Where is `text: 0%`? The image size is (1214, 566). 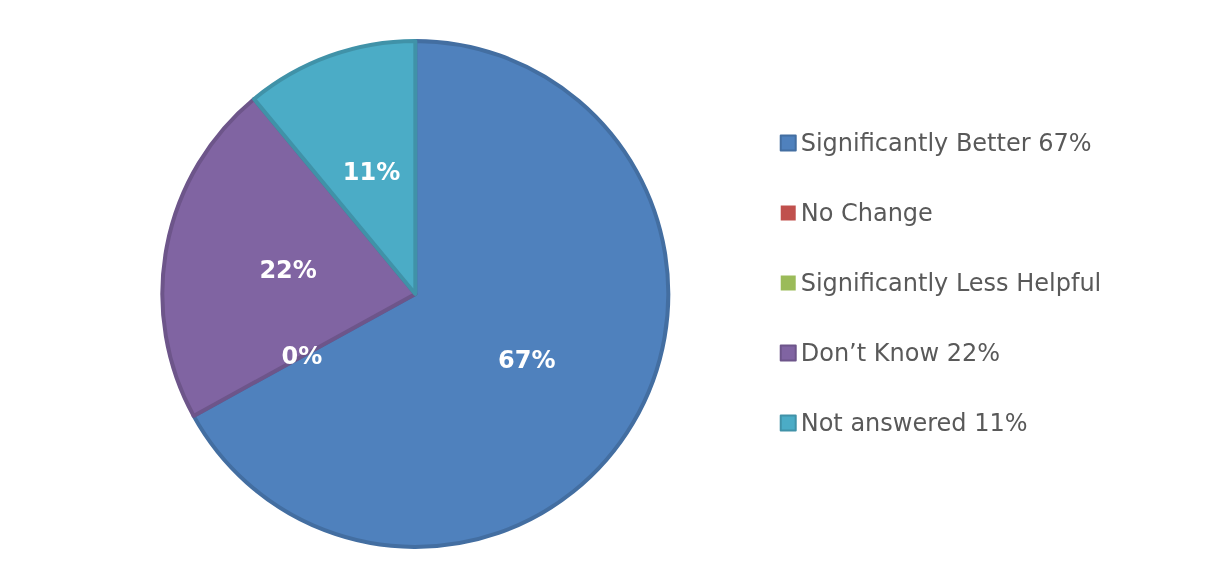
text: 0% is located at coordinates (302, 356).